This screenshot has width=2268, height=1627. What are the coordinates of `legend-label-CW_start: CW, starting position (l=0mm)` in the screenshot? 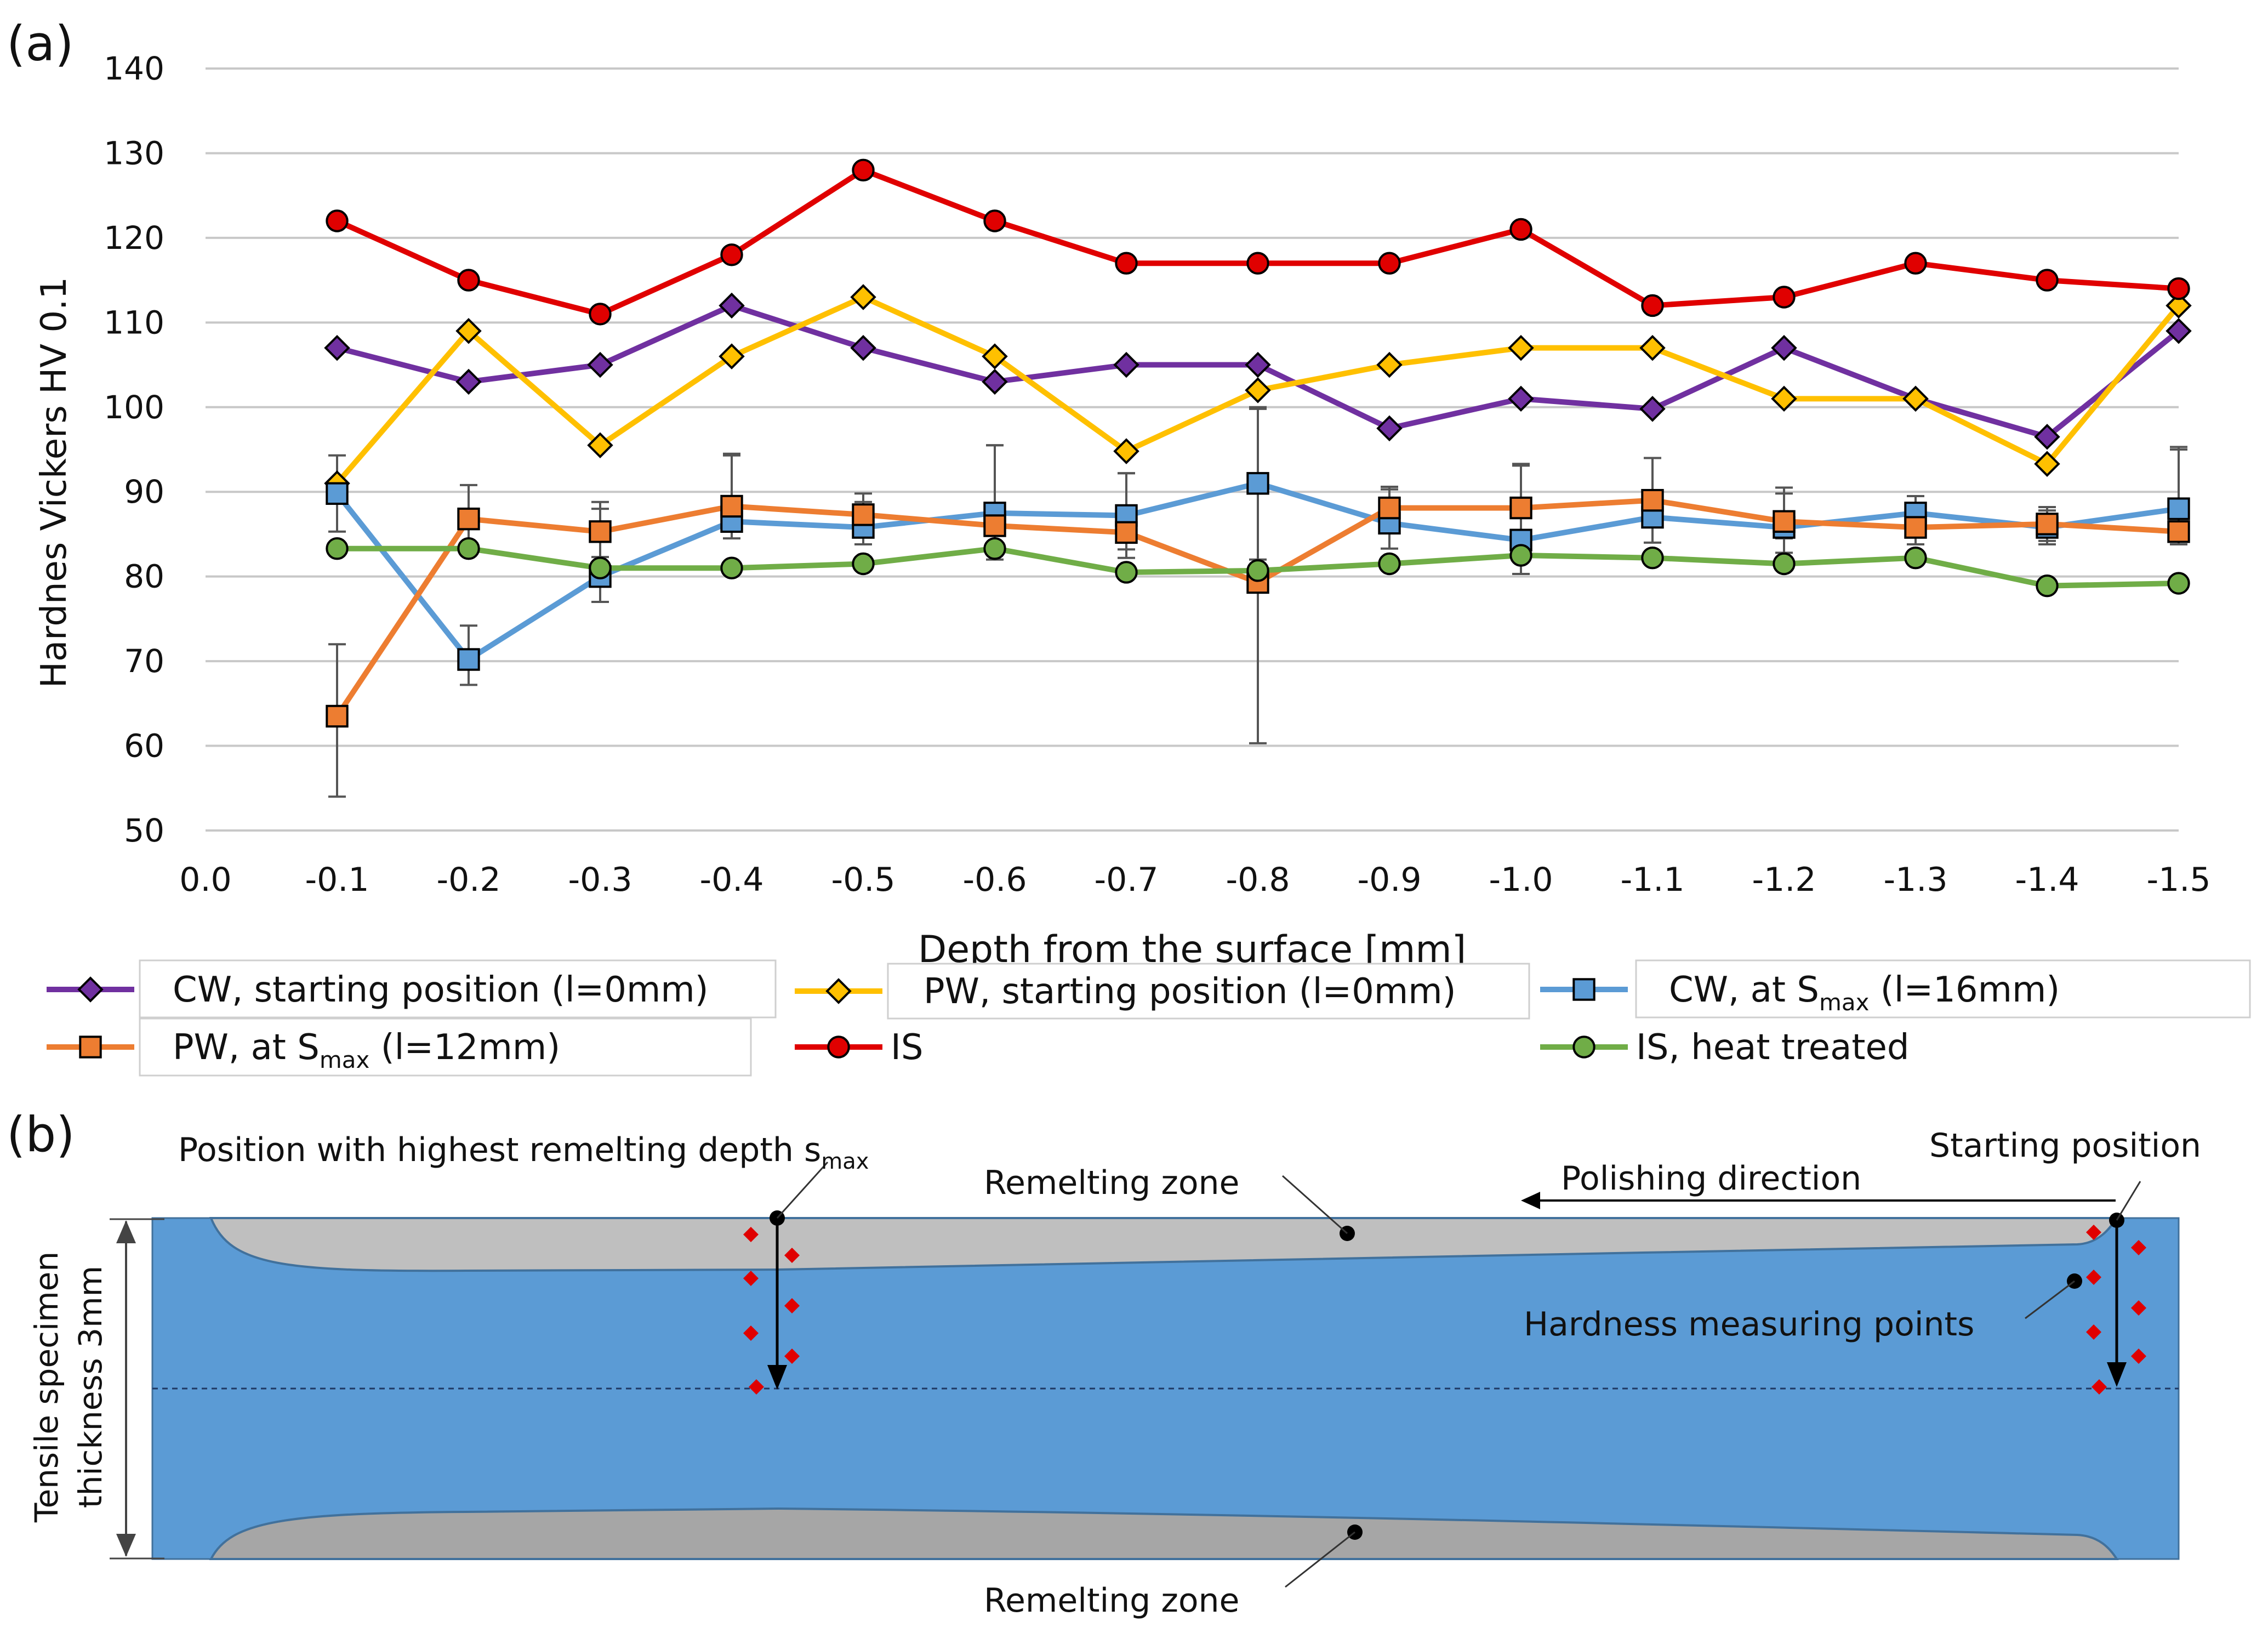 It's located at (441, 990).